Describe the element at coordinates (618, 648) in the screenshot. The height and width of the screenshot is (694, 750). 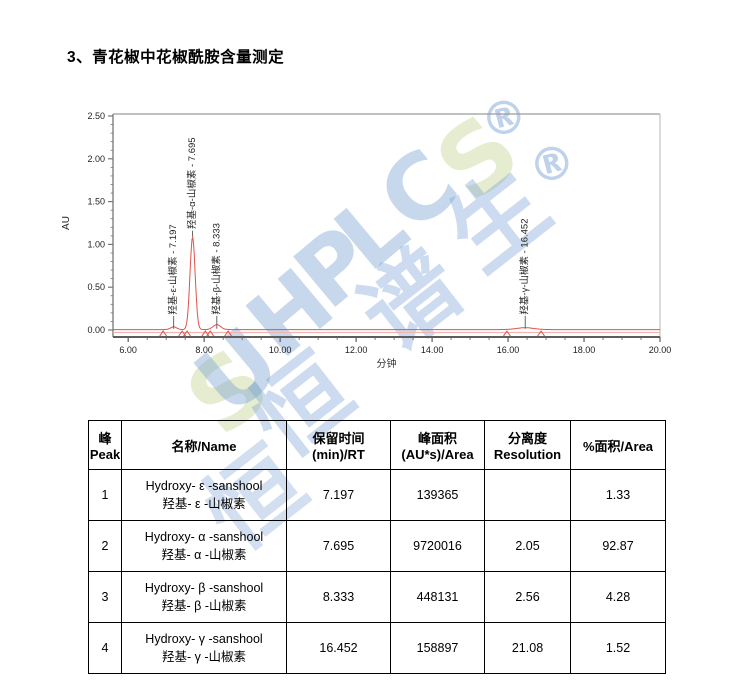
I see `cell-area-percent: 1.52` at that location.